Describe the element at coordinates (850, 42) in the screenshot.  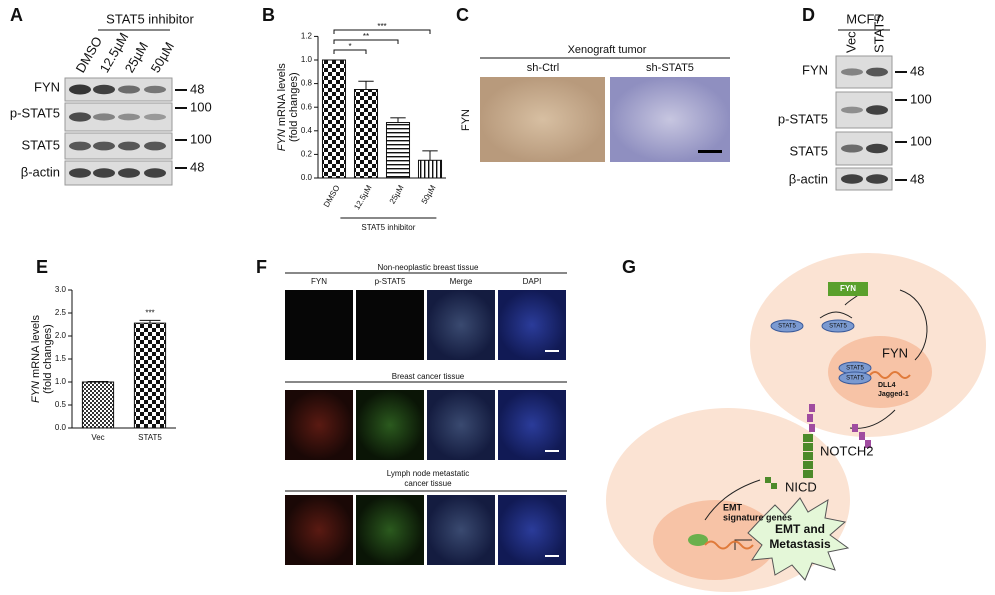
I see `lane-label: Vec` at that location.